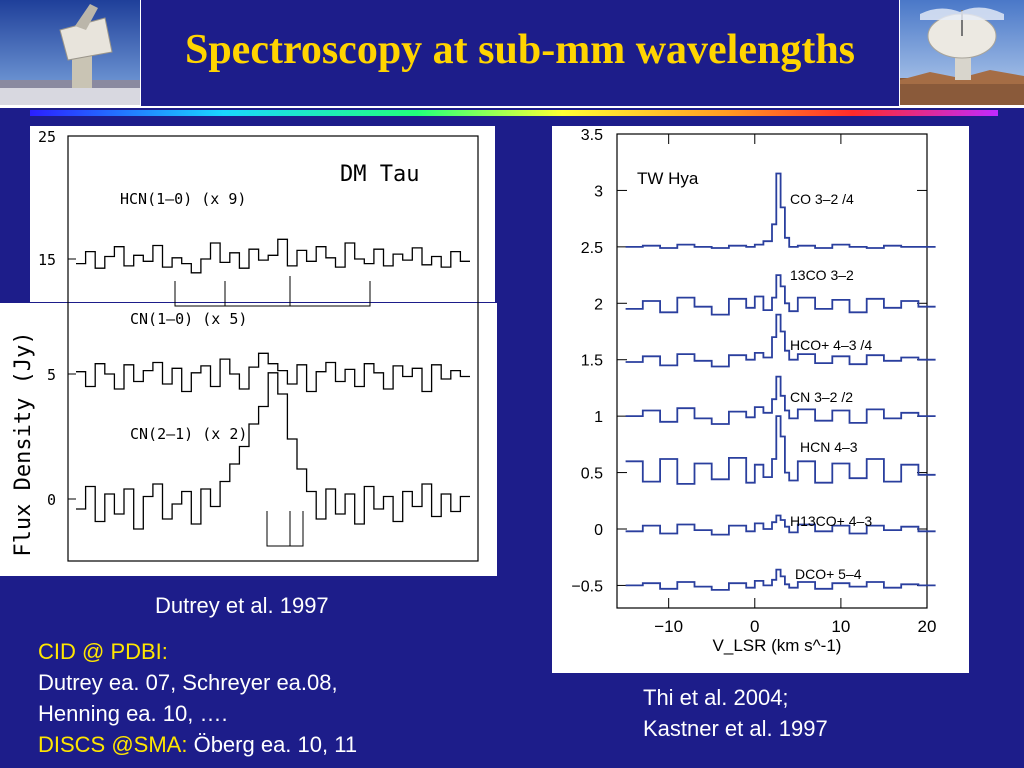  Describe the element at coordinates (272, 744) in the screenshot. I see `discs-text: Öberg ea. 10, 11` at that location.